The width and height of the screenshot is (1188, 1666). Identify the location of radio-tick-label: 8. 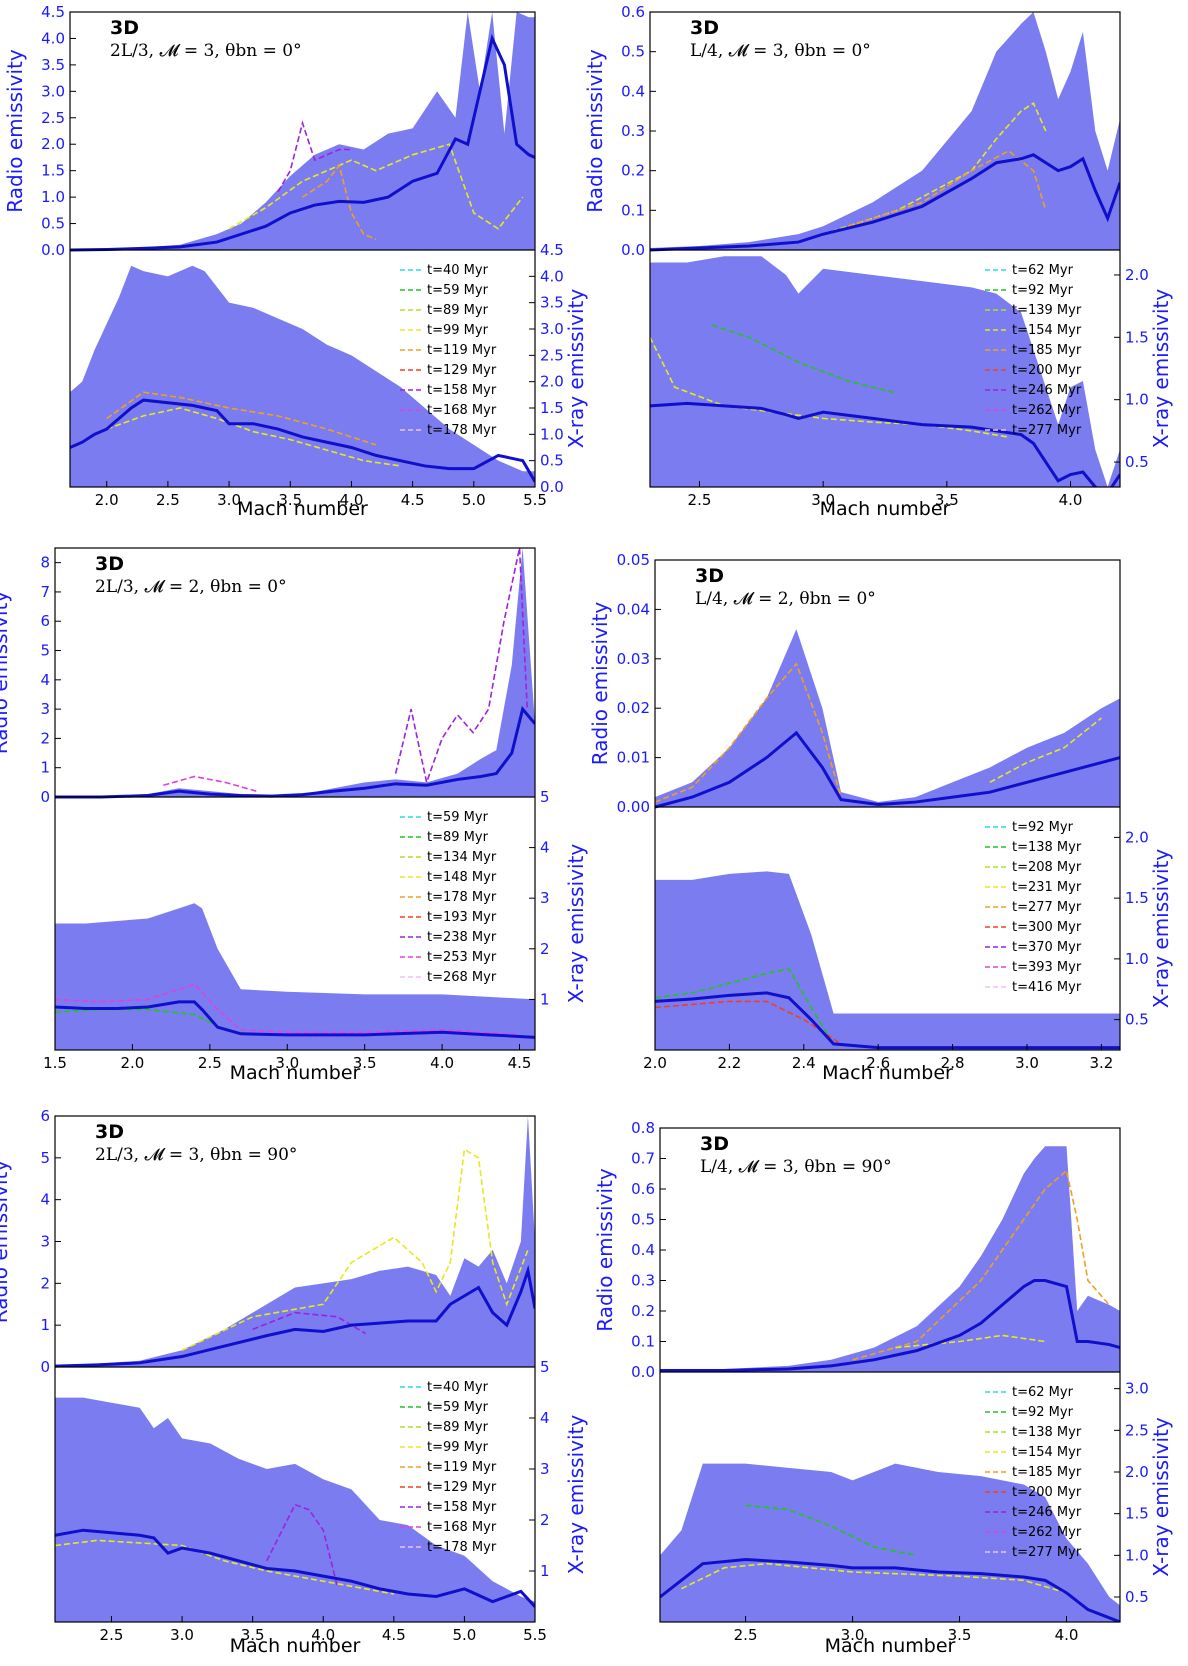
(45, 563).